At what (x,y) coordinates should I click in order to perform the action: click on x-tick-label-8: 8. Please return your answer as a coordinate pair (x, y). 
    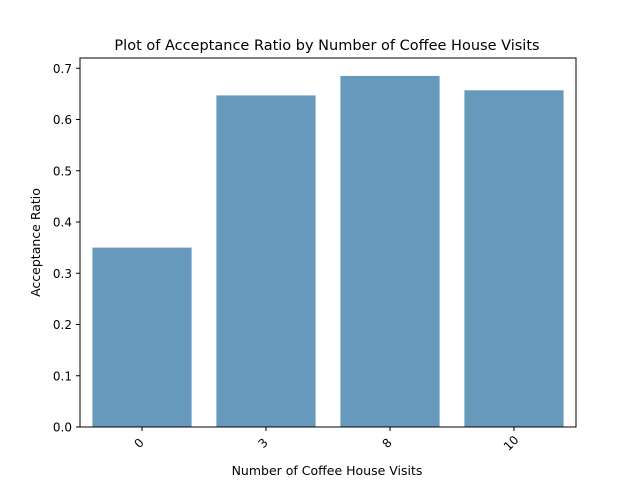
    Looking at the image, I should click on (387, 443).